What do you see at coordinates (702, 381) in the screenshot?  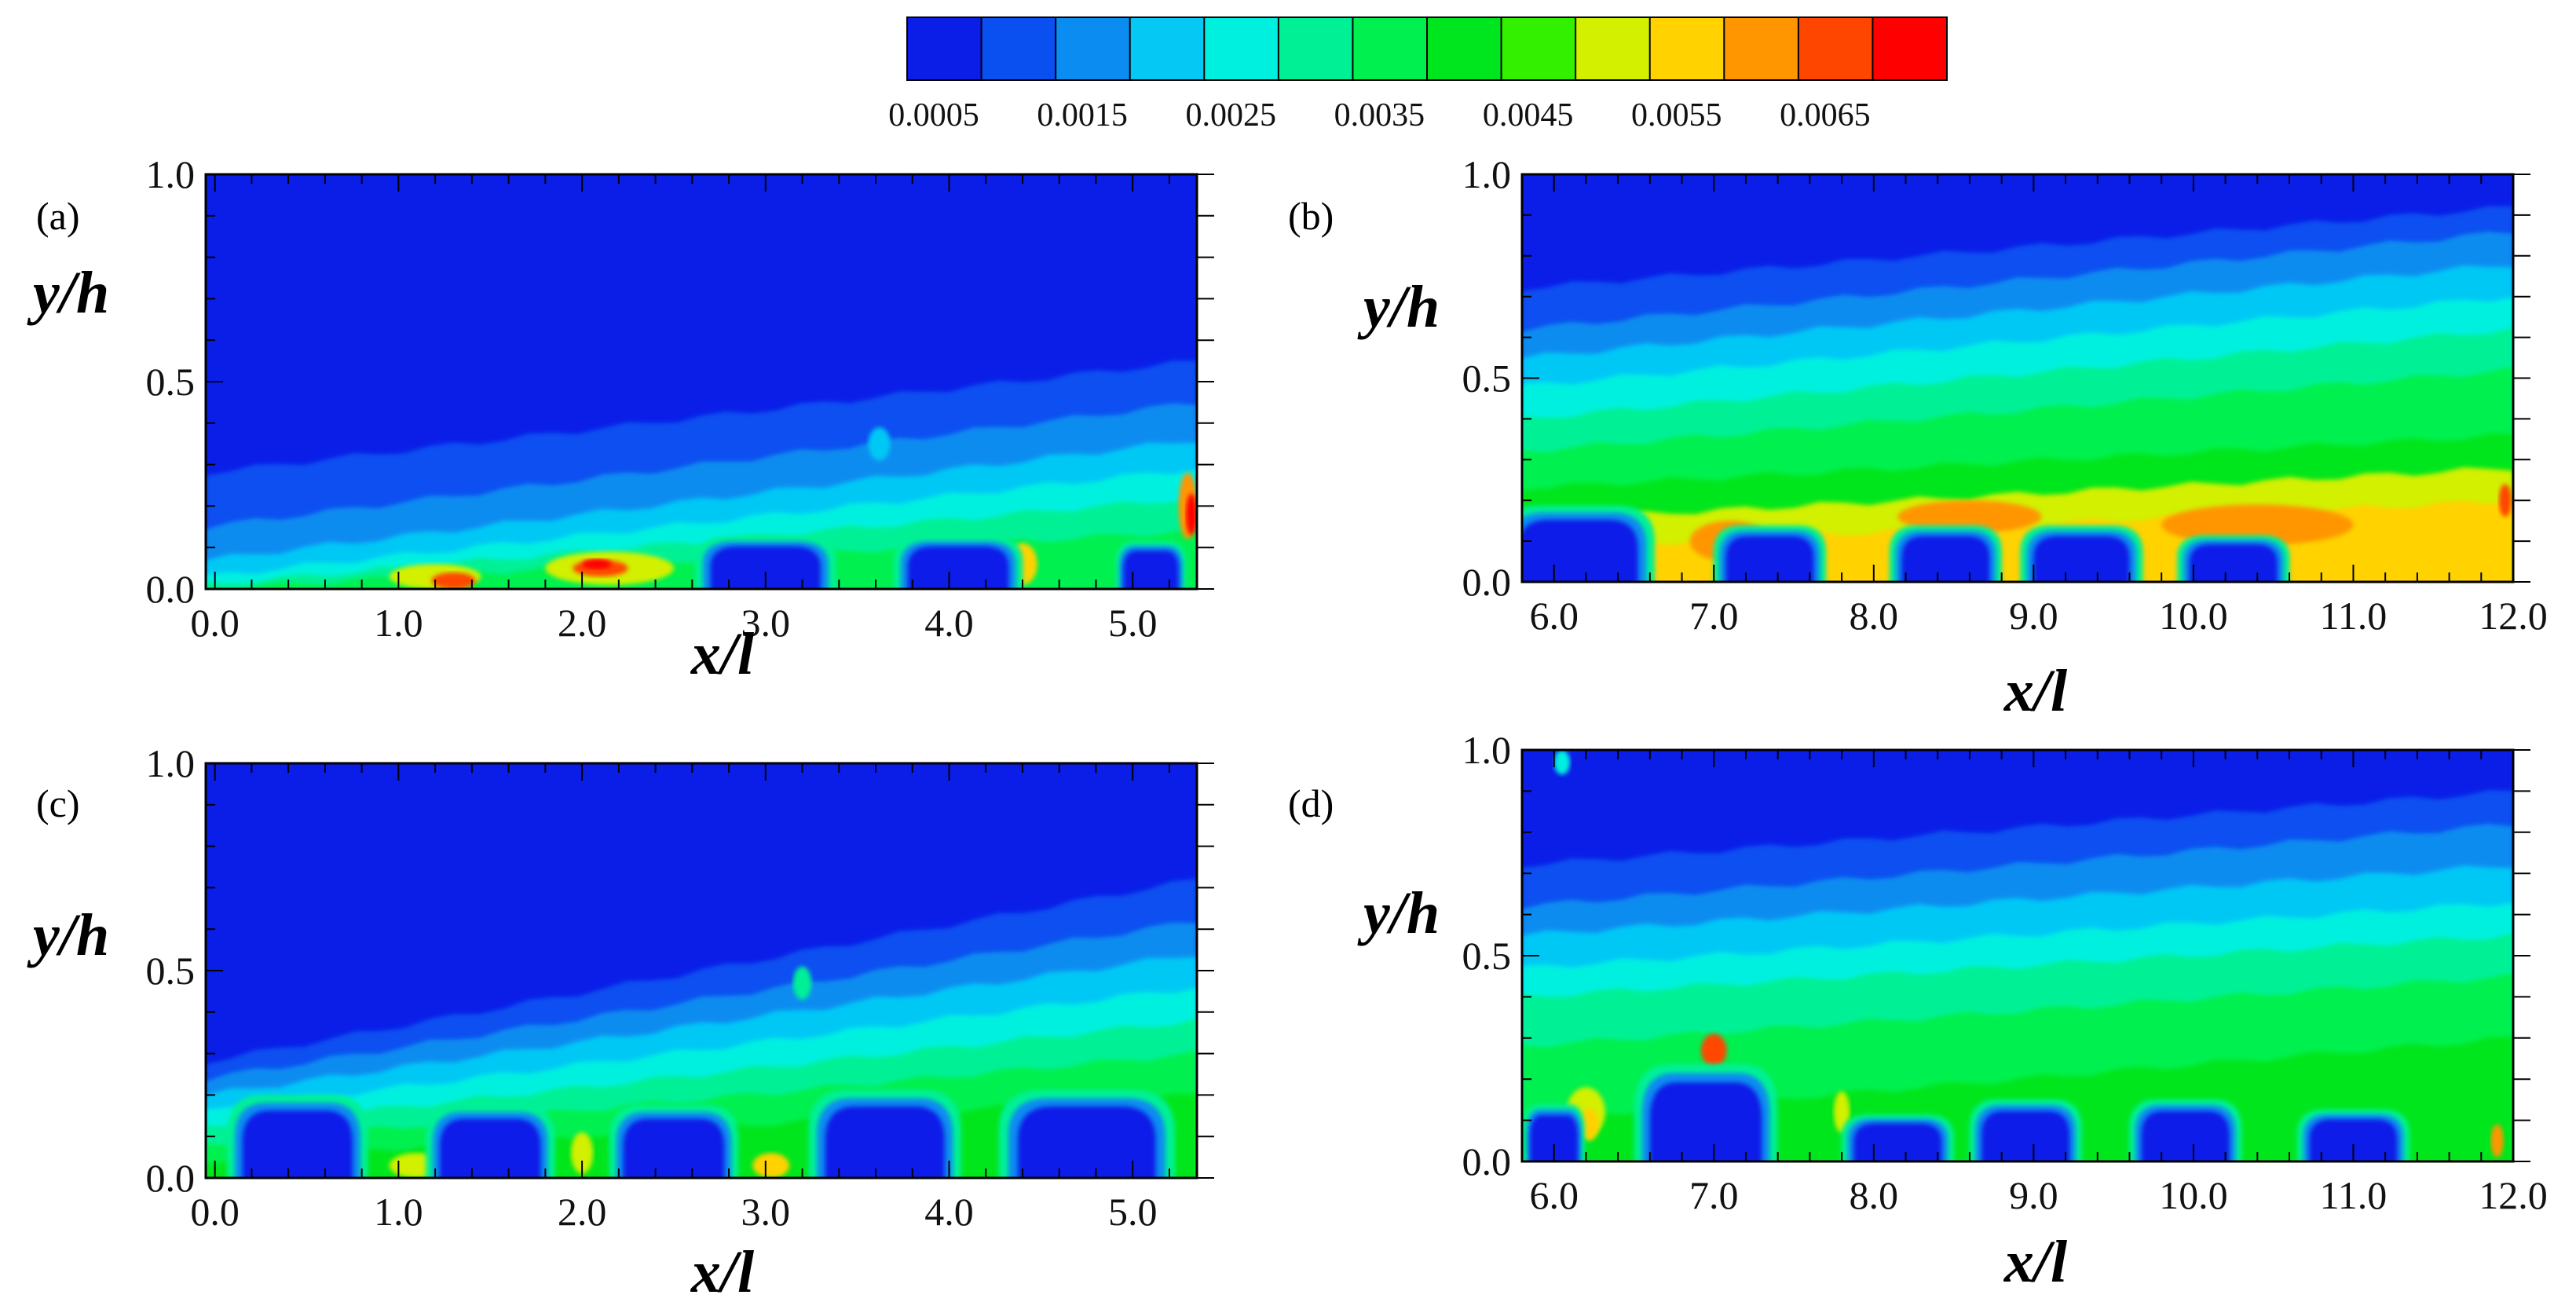 I see `contour-plot-a` at bounding box center [702, 381].